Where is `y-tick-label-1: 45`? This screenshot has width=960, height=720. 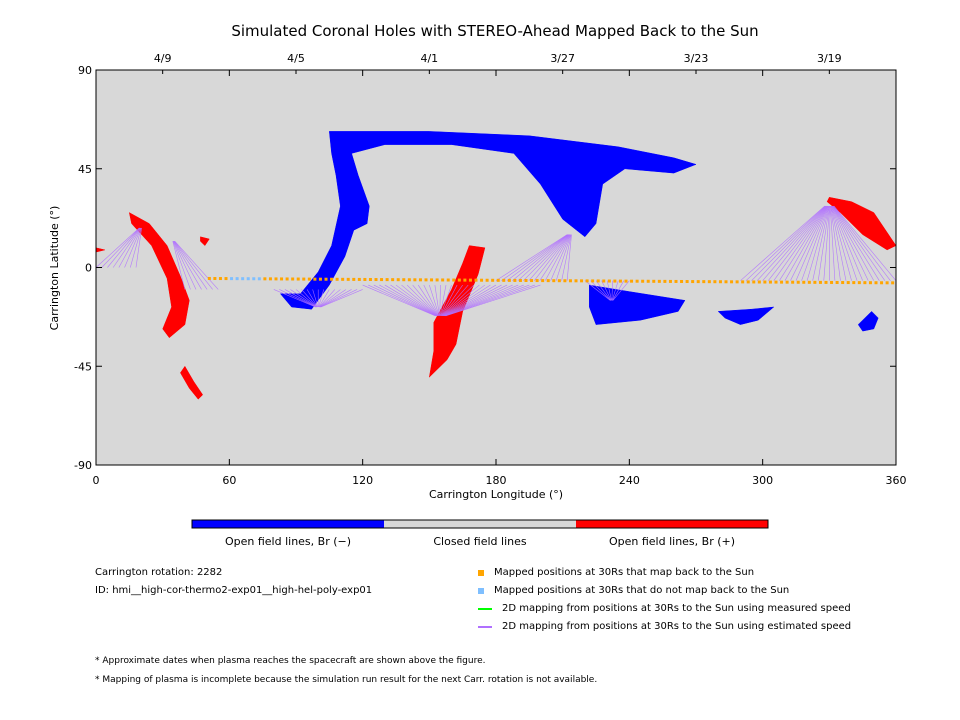 y-tick-label-1: 45 is located at coordinates (85, 169).